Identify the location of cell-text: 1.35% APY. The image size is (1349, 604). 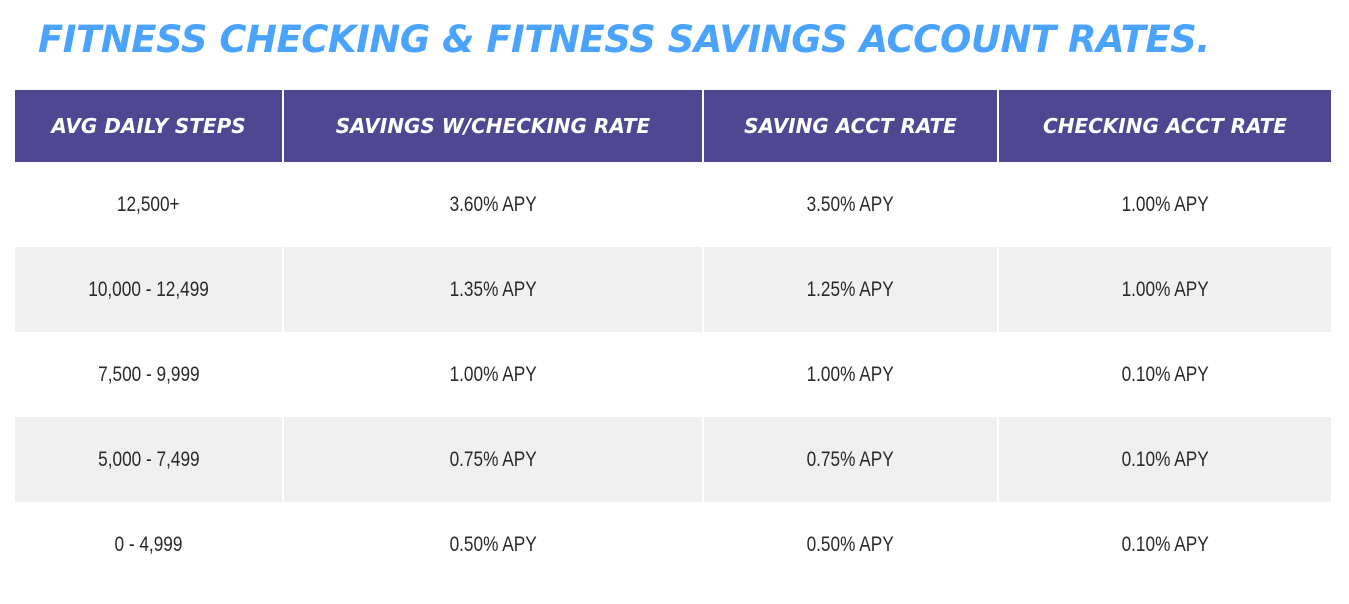
(493, 289).